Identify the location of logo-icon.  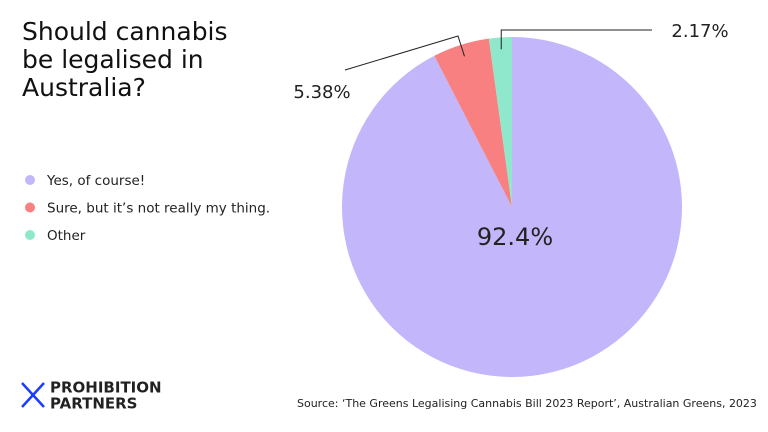
(33, 395).